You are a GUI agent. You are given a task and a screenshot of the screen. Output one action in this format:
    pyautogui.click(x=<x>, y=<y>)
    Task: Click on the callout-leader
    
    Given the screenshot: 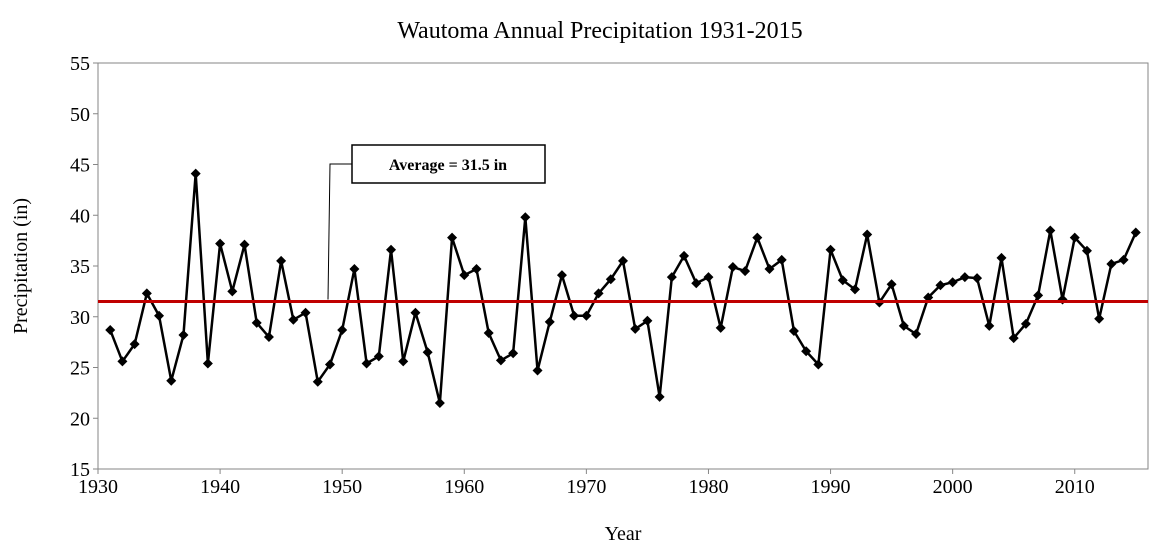 What is the action you would take?
    pyautogui.click(x=339, y=231)
    